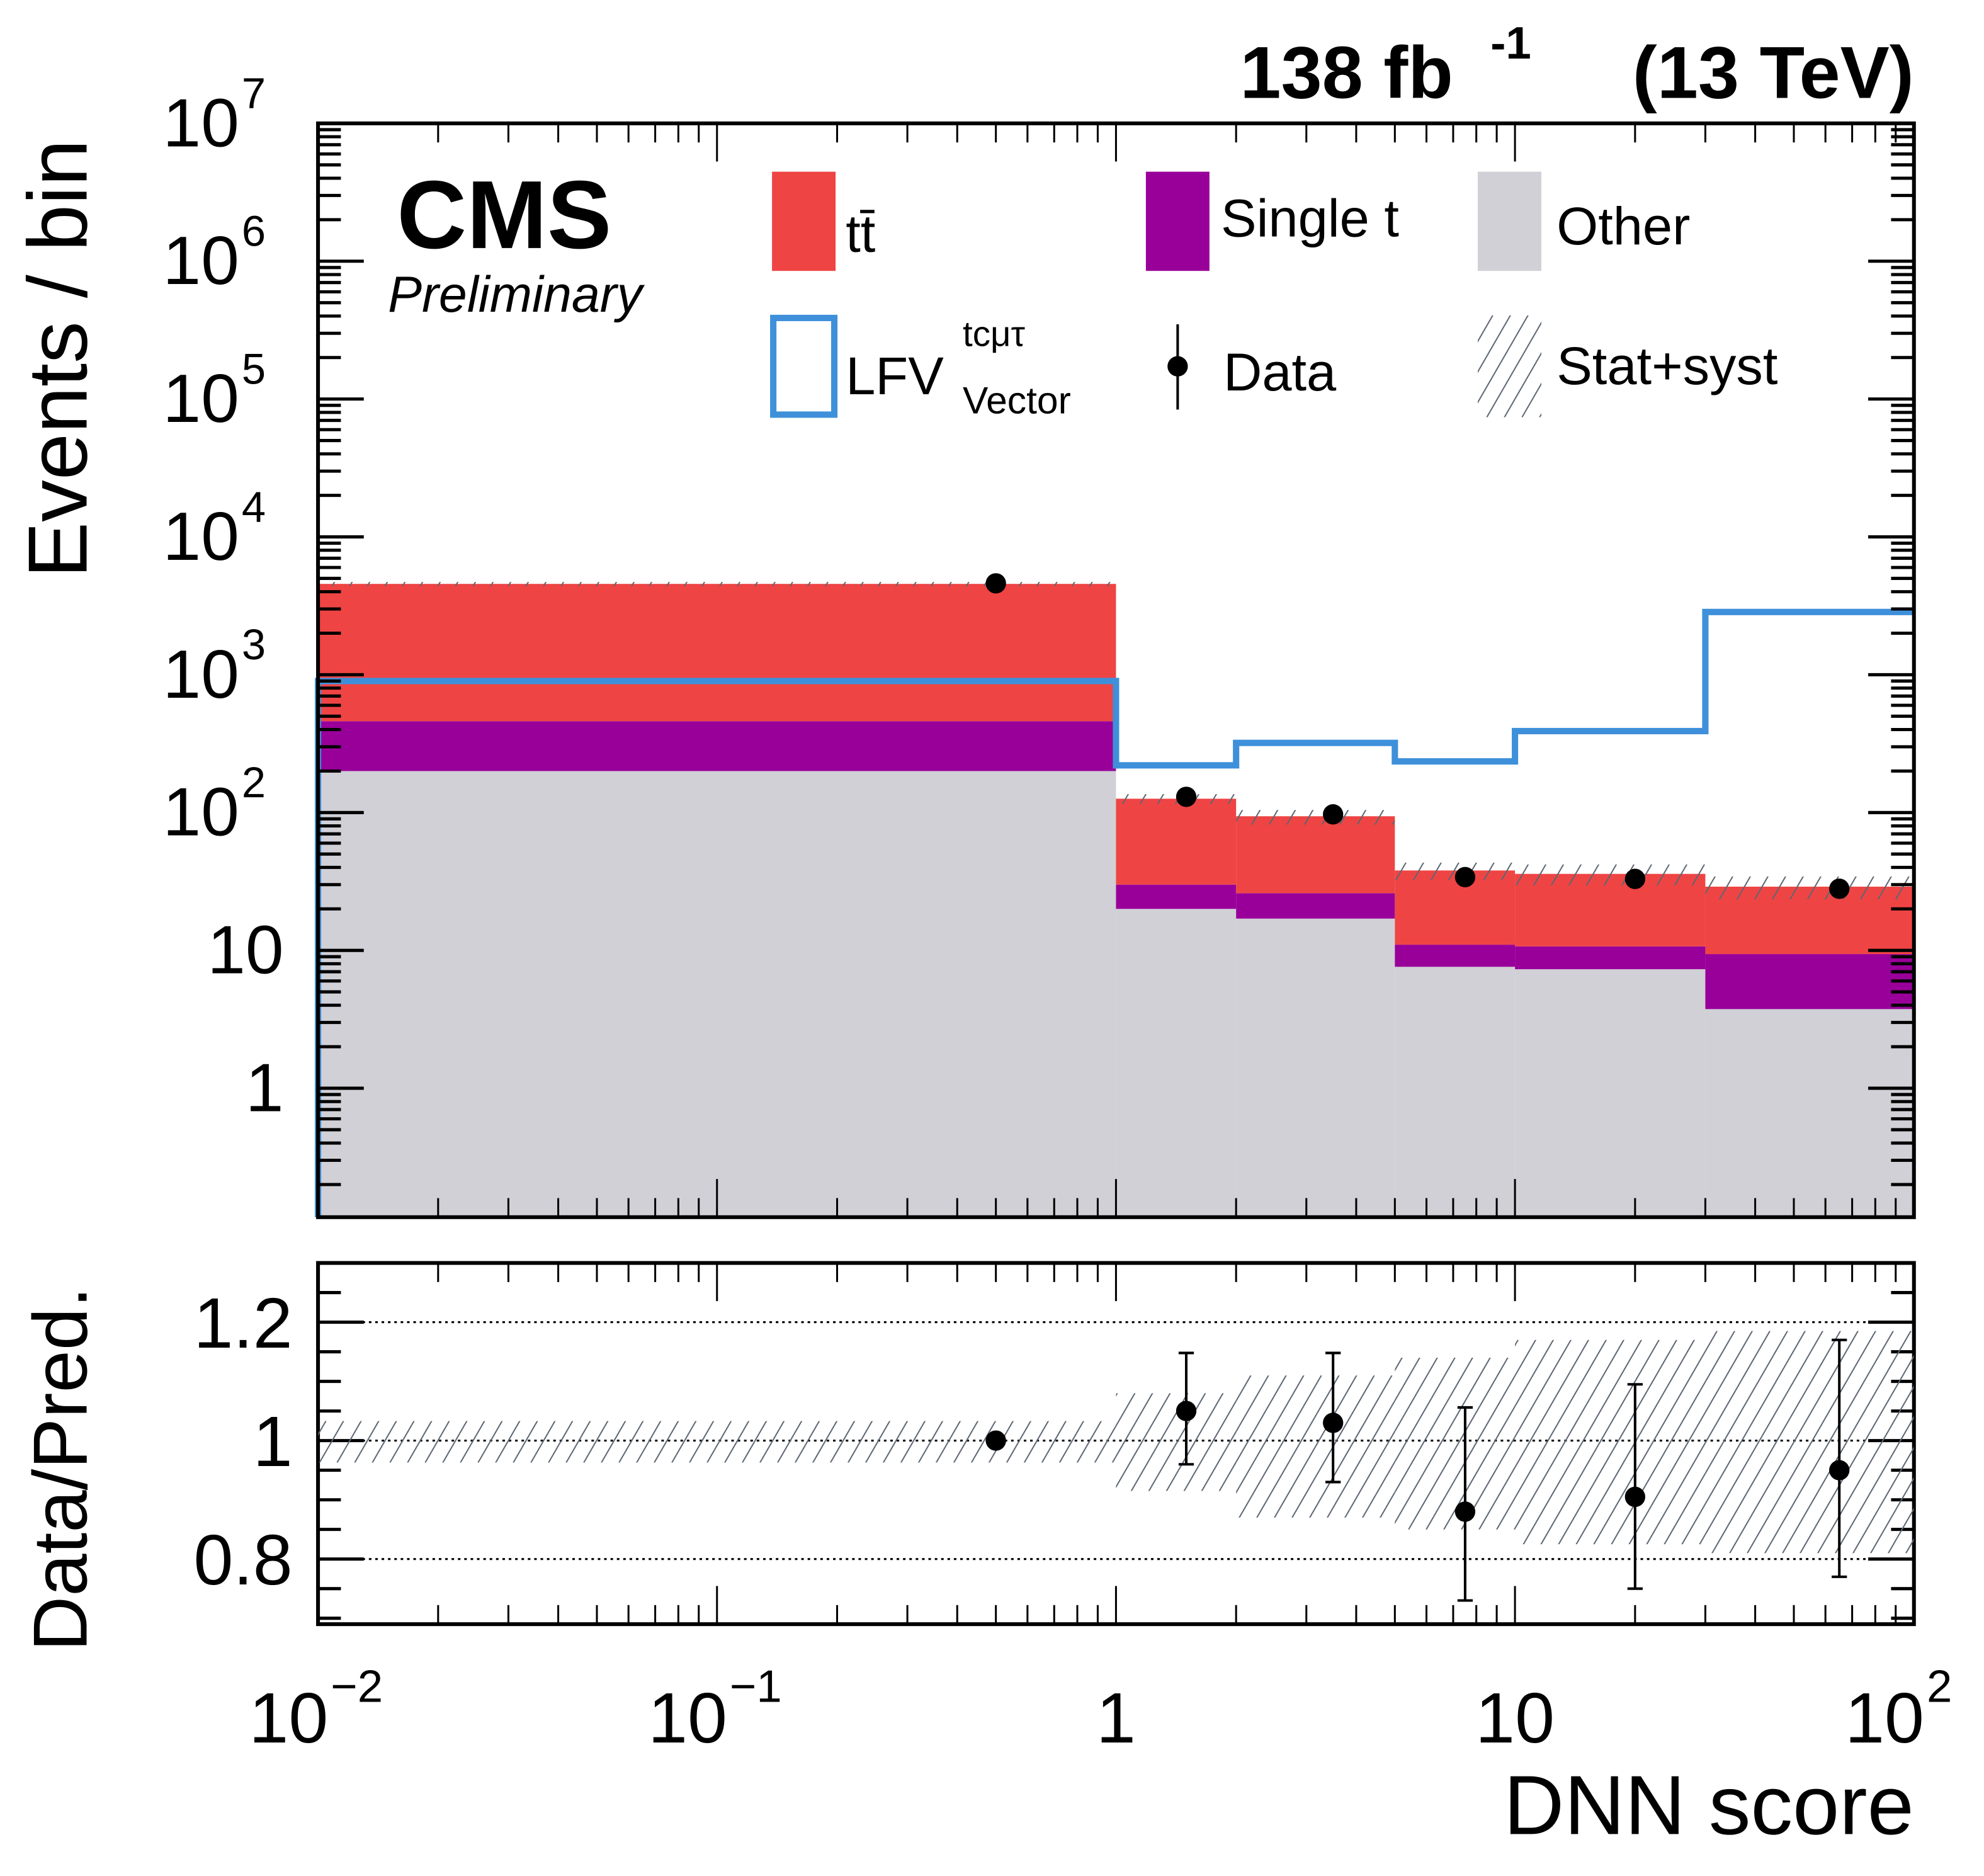 This screenshot has height=1876, width=1984. What do you see at coordinates (242, 1560) in the screenshot?
I see `ratio-y-tick-label: 0.8` at bounding box center [242, 1560].